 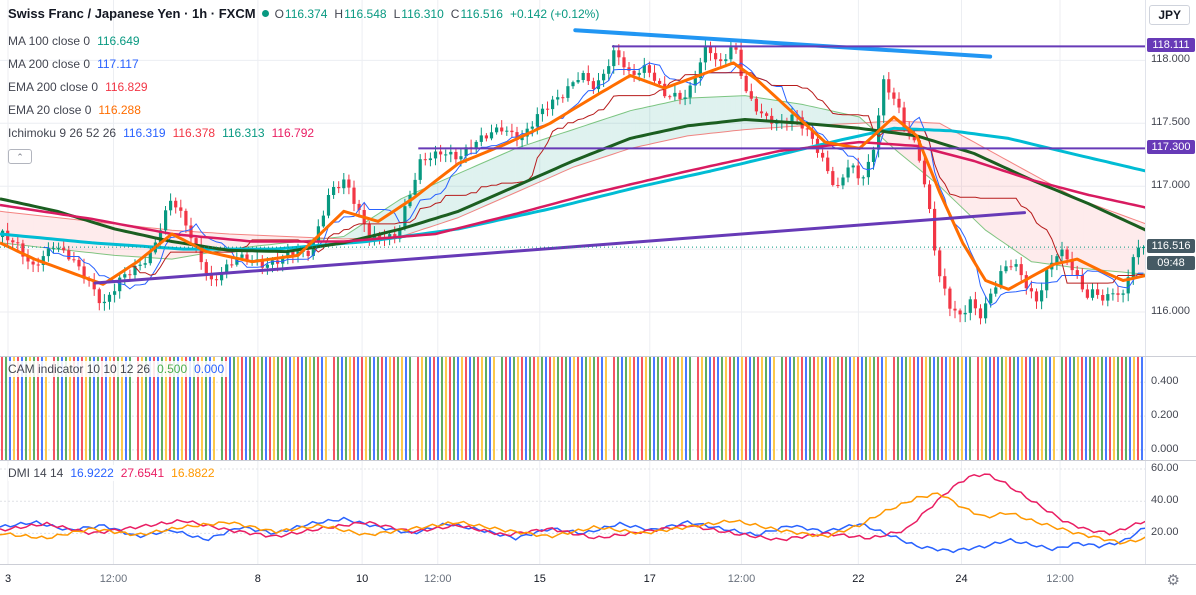 I want to click on legend-item: MA 100 close 0 116.649, so click(x=303, y=41).